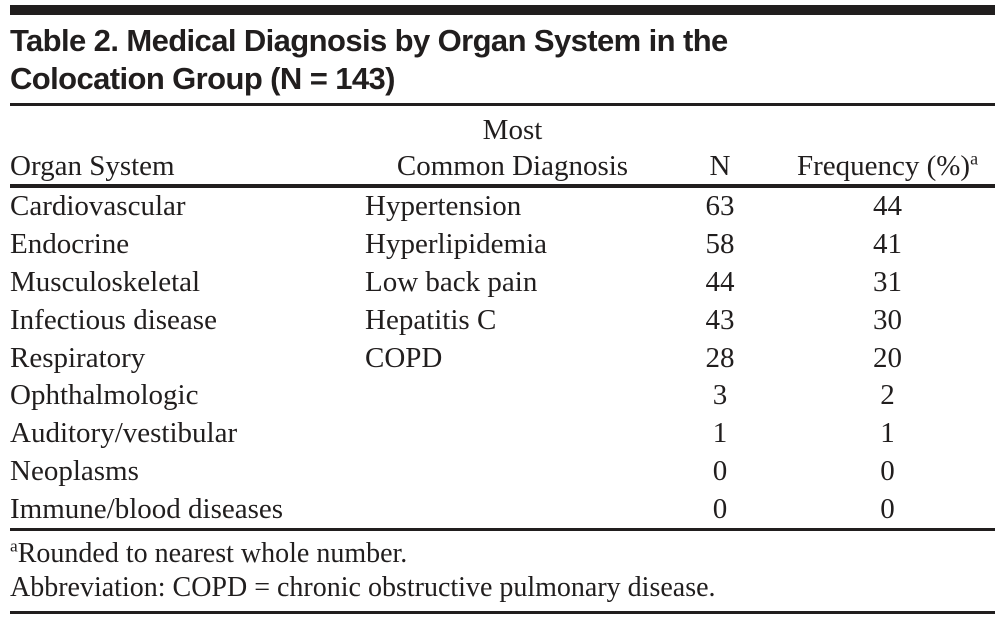 The width and height of the screenshot is (1003, 624). Describe the element at coordinates (502, 10) in the screenshot. I see `table-top-rule` at that location.